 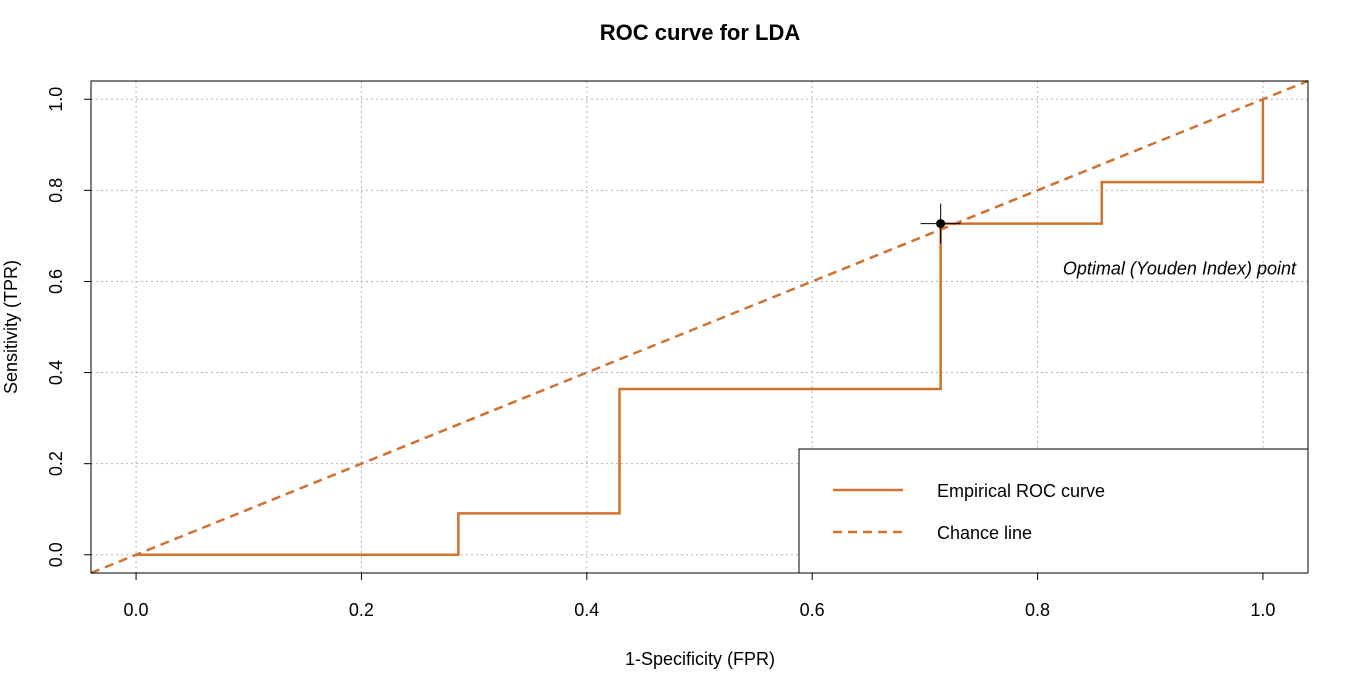 What do you see at coordinates (11, 327) in the screenshot?
I see `y-axis-title: Sensitivity (TPR)` at bounding box center [11, 327].